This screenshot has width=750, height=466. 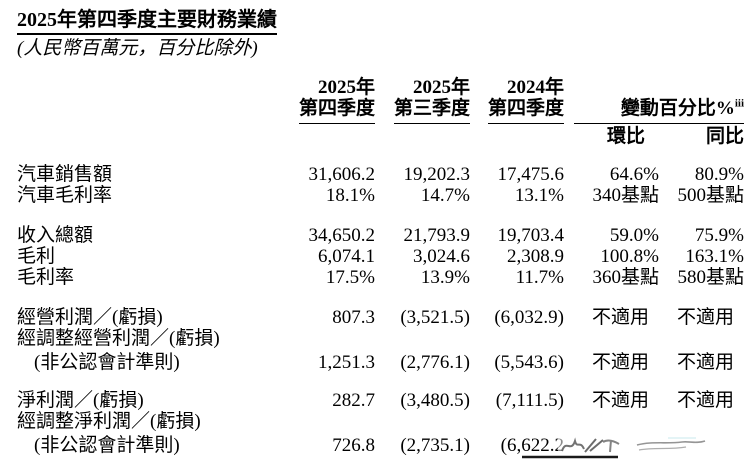 I want to click on value-cell: 1,251.3, so click(x=346, y=362).